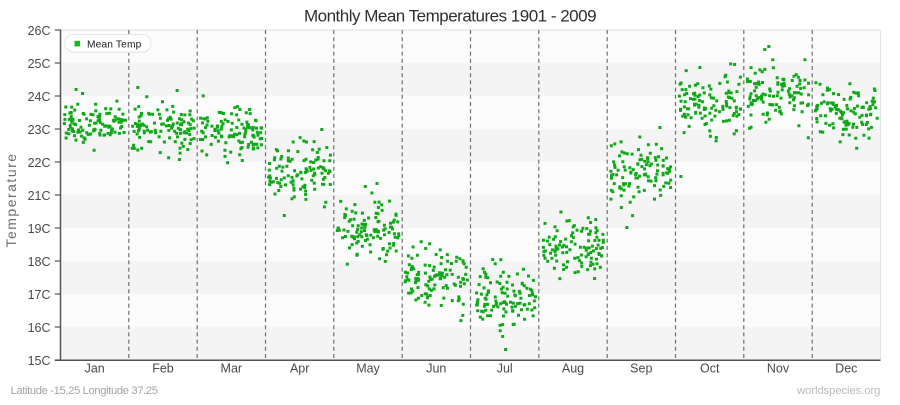  What do you see at coordinates (39, 163) in the screenshot?
I see `svg-text: 22C` at bounding box center [39, 163].